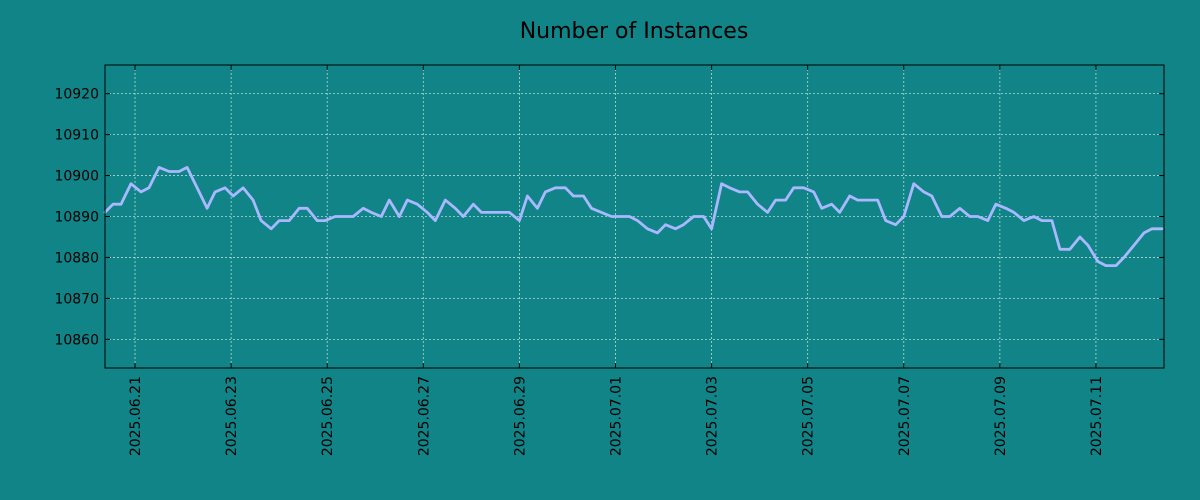 This screenshot has width=1200, height=500. What do you see at coordinates (520, 416) in the screenshot?
I see `x-tick-label: 2025.06.29` at bounding box center [520, 416].